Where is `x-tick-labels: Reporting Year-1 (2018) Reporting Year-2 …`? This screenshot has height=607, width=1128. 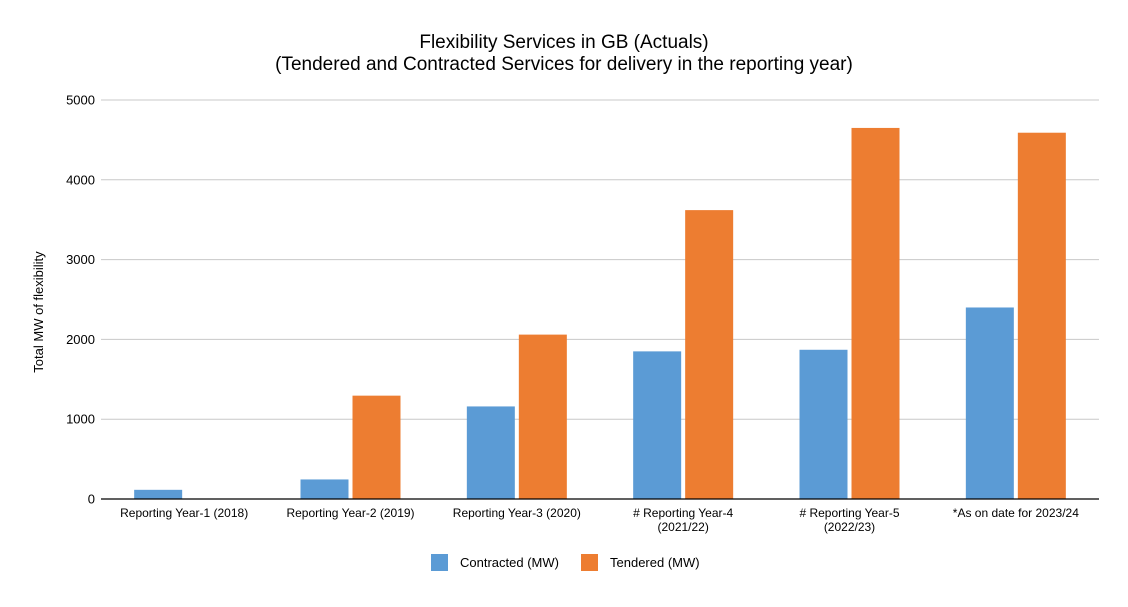
x-tick-labels: Reporting Year-1 (2018) Reporting Year-2 … is located at coordinates (599, 520).